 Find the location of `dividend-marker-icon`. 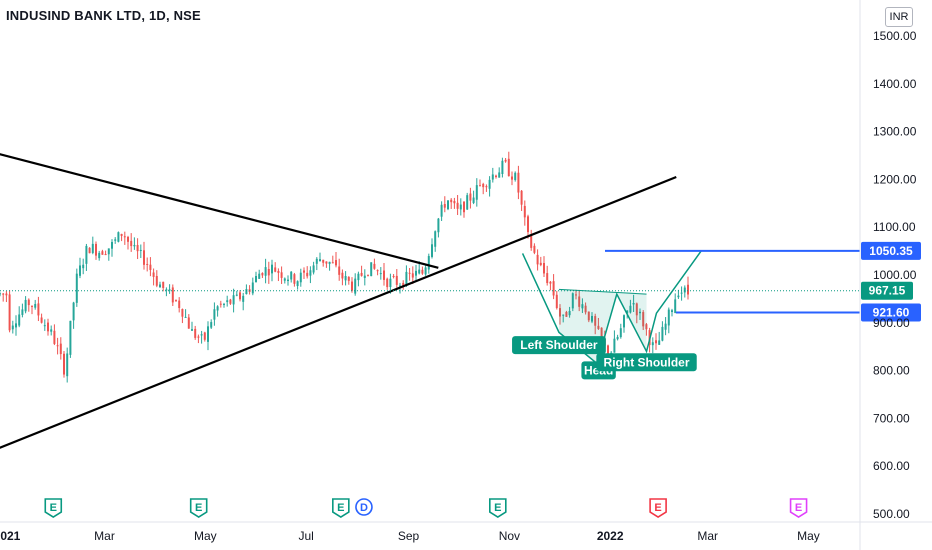

dividend-marker-icon is located at coordinates (364, 507).